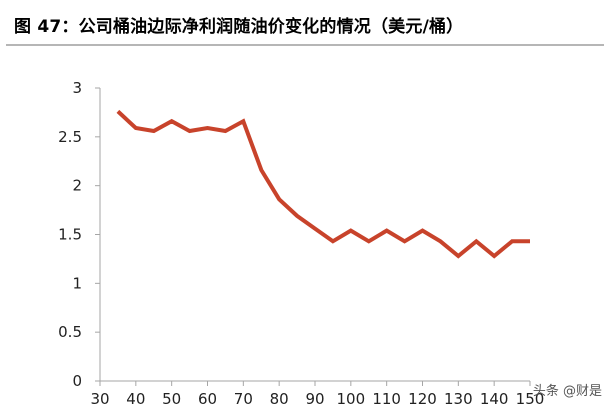  What do you see at coordinates (171, 399) in the screenshot?
I see `x-tick-label: 50` at bounding box center [171, 399].